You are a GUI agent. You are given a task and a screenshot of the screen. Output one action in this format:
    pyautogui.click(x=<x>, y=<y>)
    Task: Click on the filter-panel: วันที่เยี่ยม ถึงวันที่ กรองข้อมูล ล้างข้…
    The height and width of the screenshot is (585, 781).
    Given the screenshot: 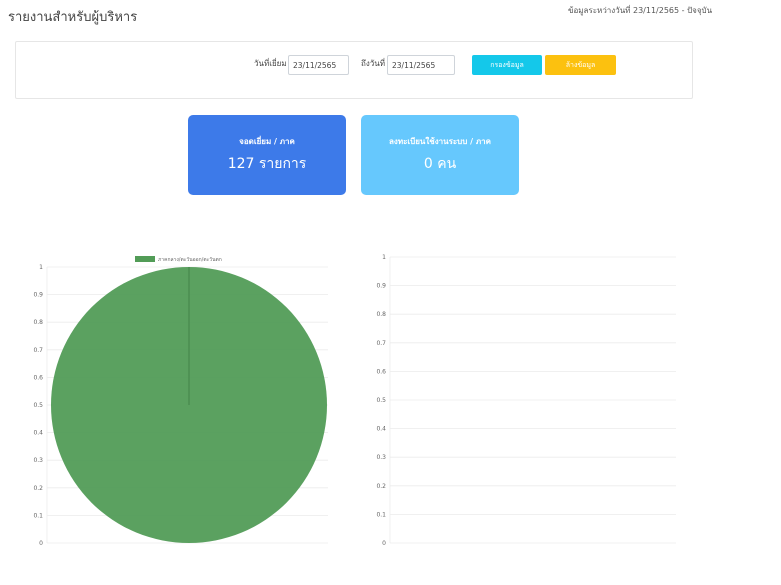 What is the action you would take?
    pyautogui.click(x=354, y=70)
    